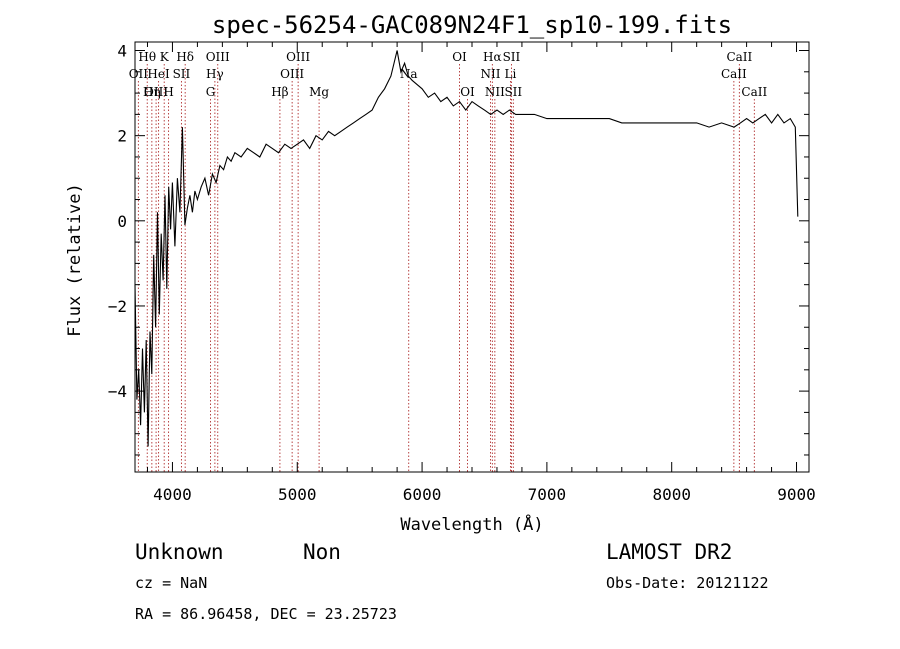 The image size is (900, 649). What do you see at coordinates (547, 494) in the screenshot?
I see `x-tick-label-3: 7000` at bounding box center [547, 494].